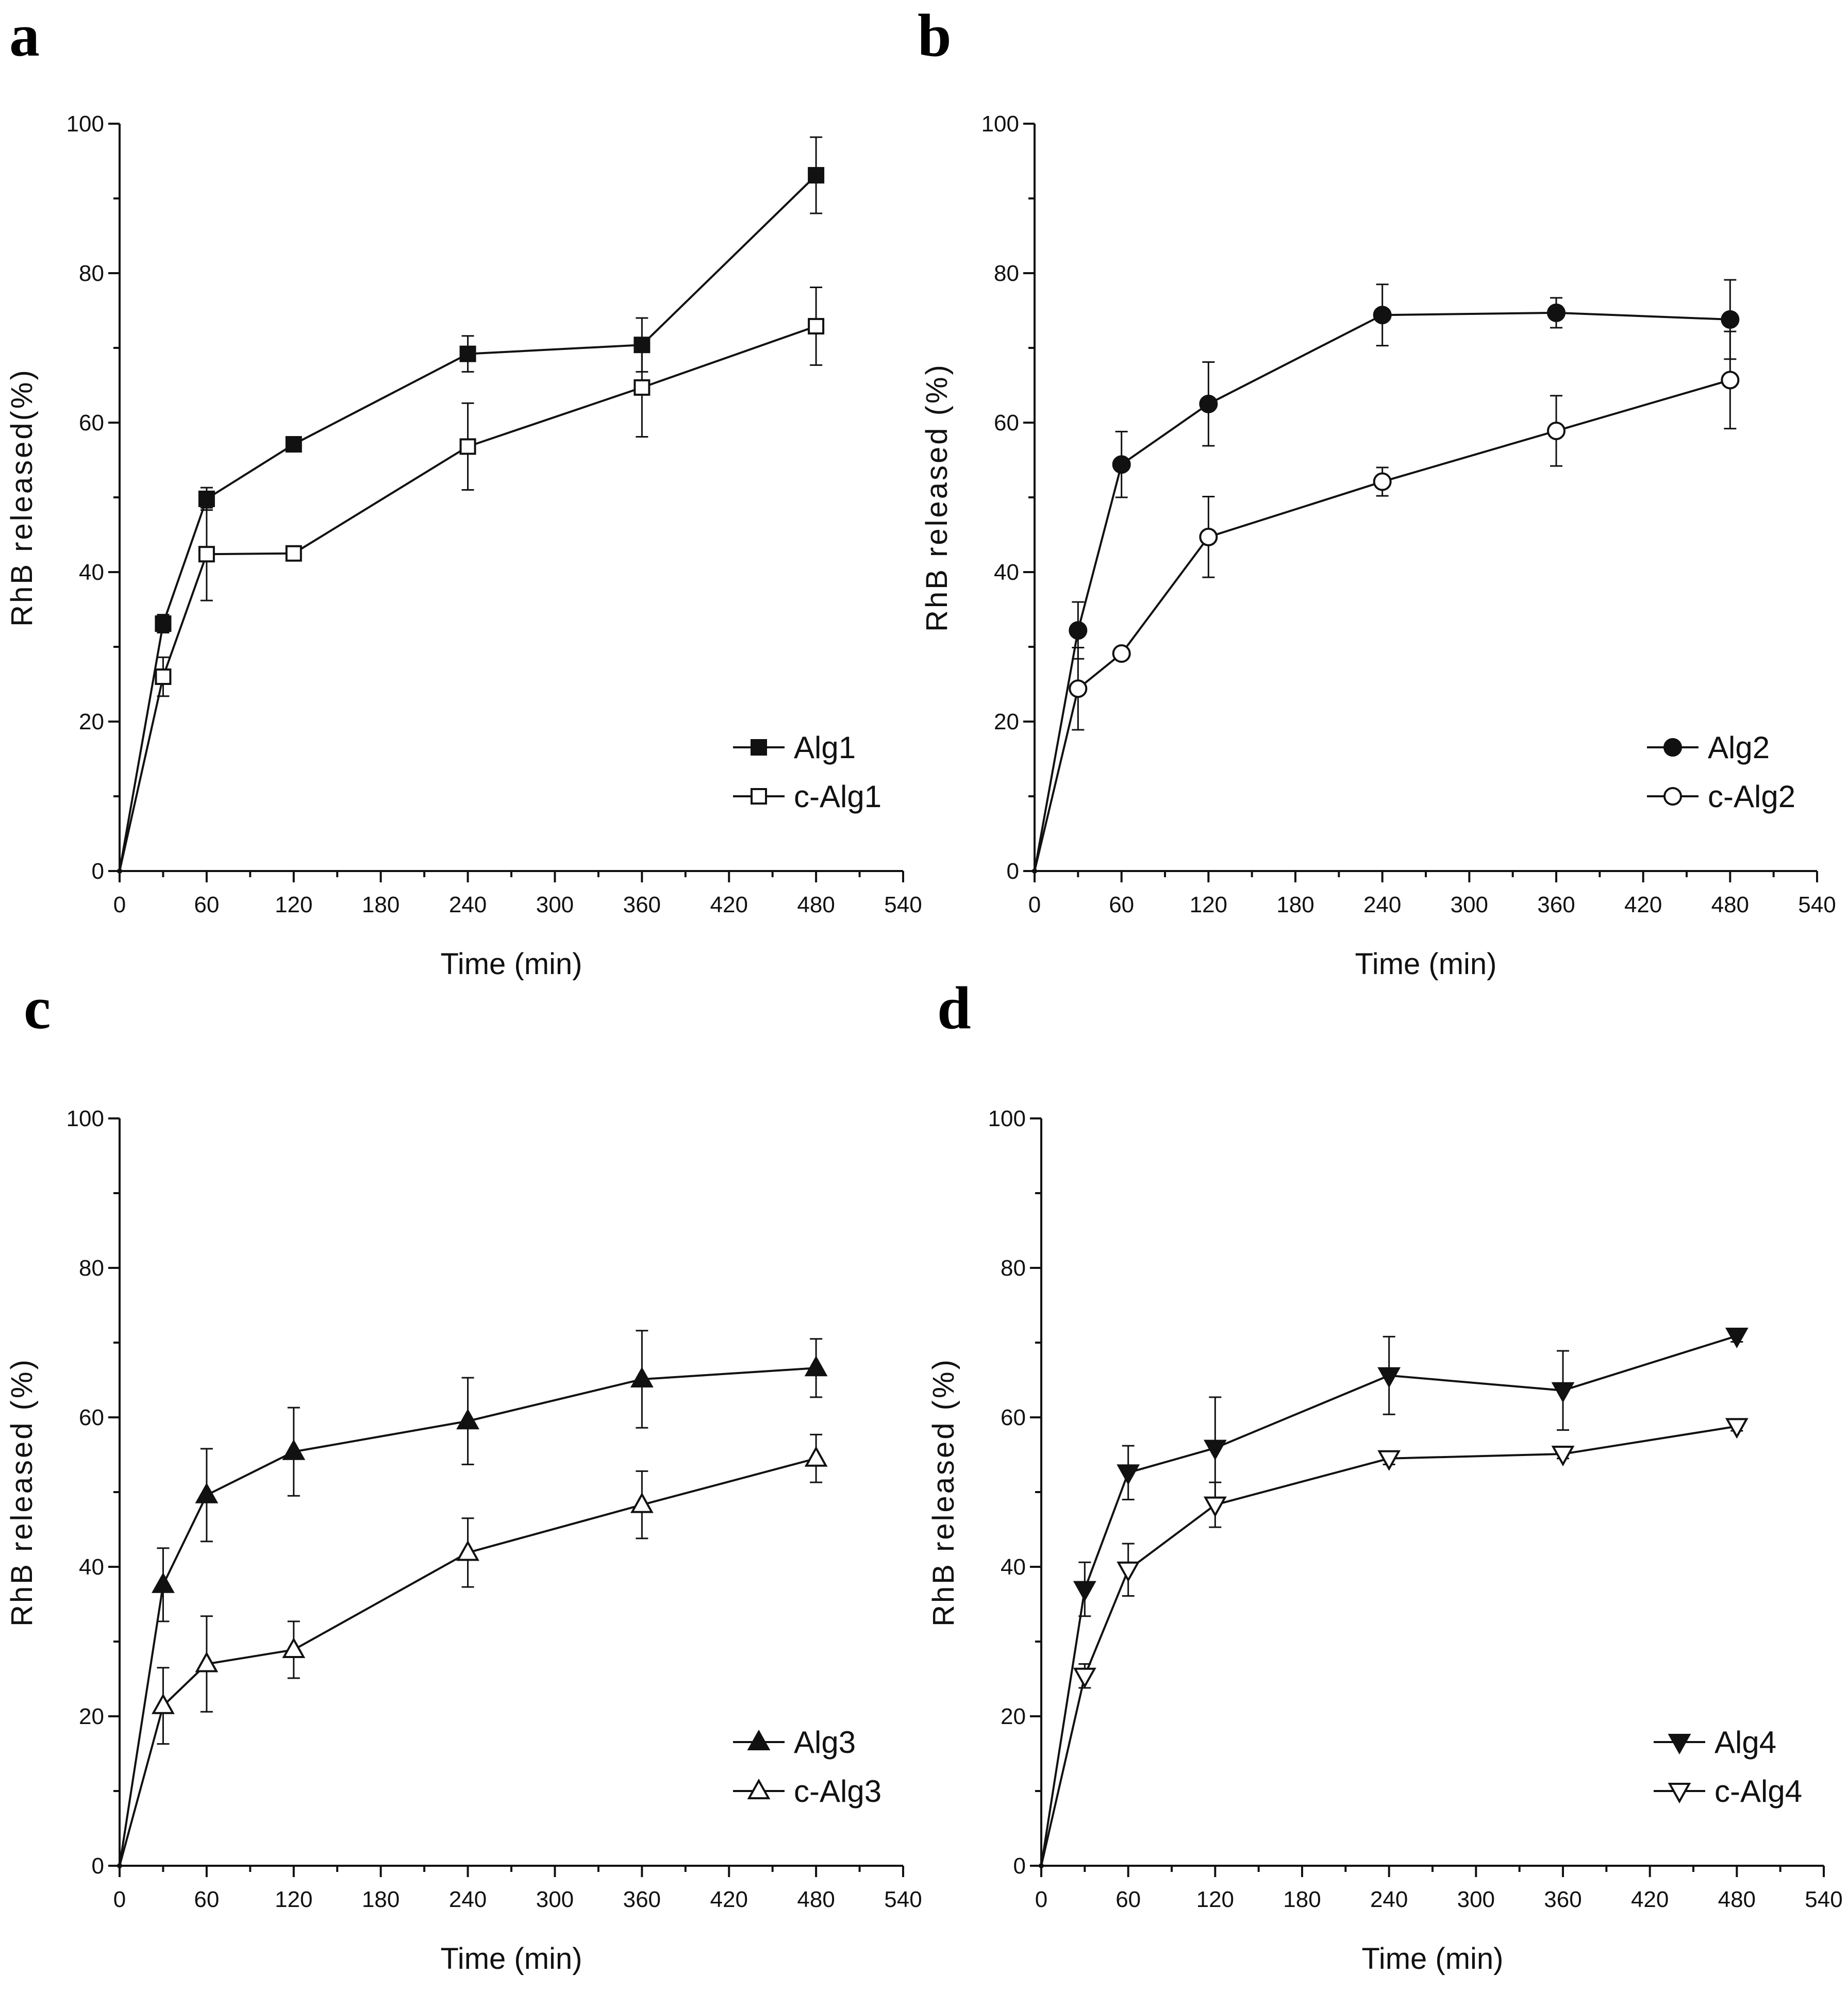 This screenshot has width=1848, height=1991. I want to click on series-c-Alg2: c-Alg2, so click(1413, 602).